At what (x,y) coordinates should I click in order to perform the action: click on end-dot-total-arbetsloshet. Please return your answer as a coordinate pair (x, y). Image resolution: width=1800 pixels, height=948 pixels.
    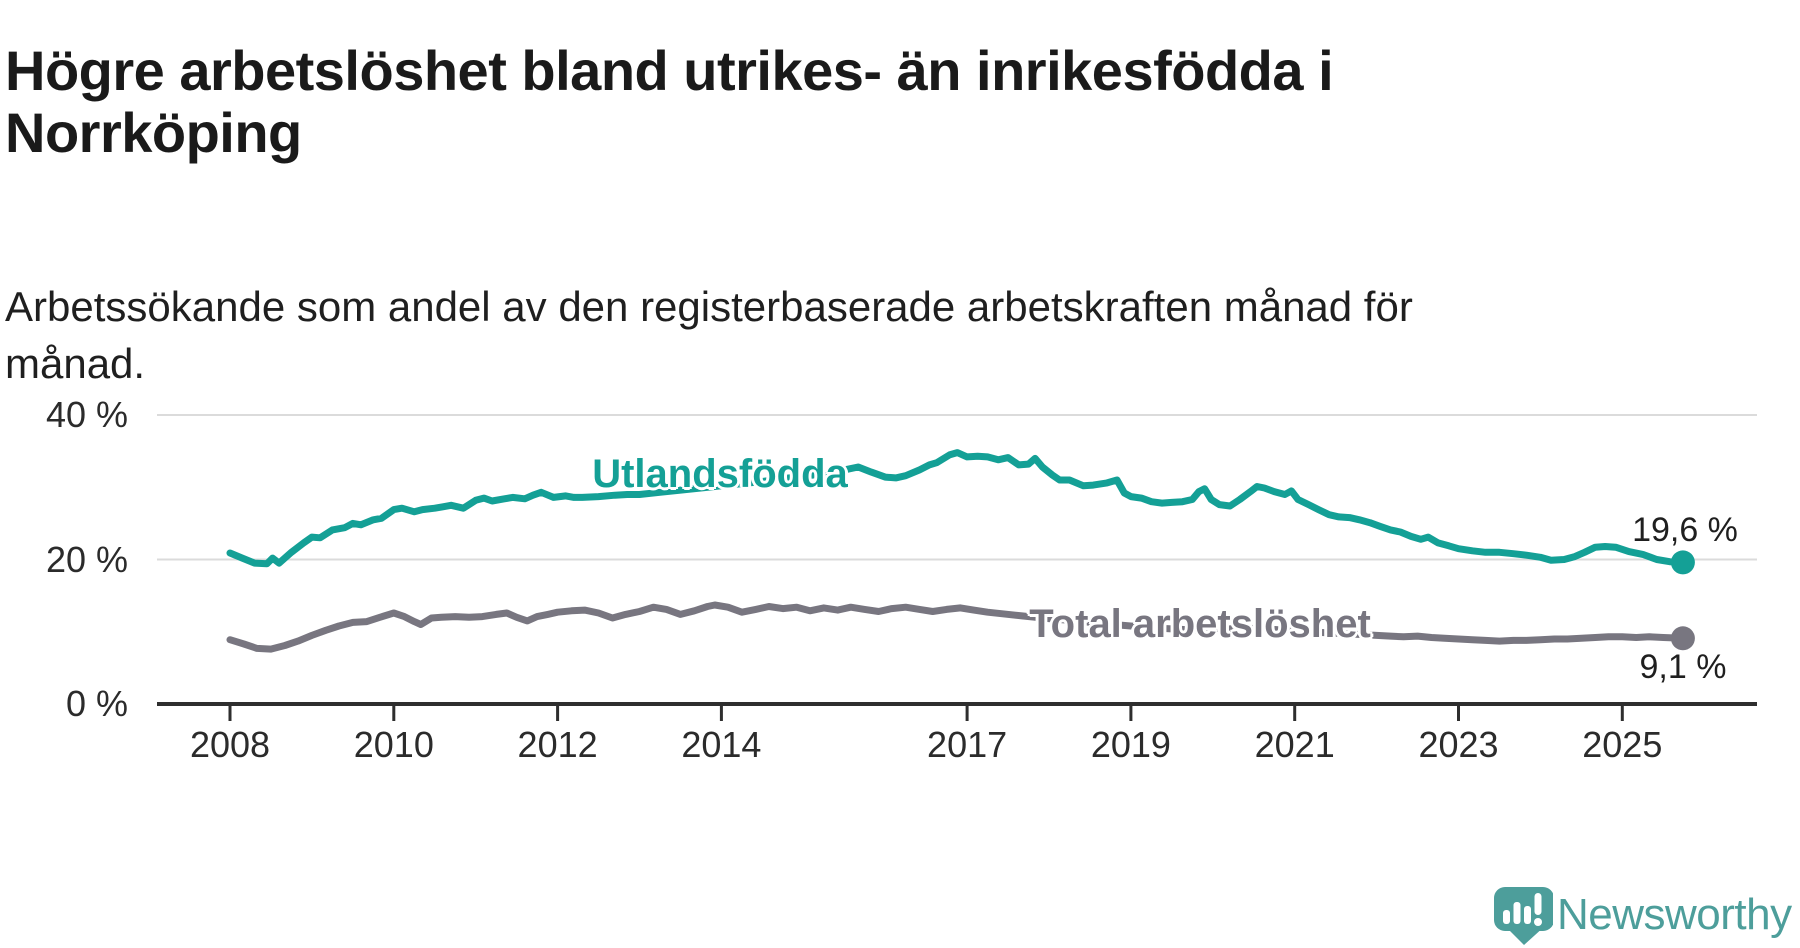
    Looking at the image, I should click on (1682, 638).